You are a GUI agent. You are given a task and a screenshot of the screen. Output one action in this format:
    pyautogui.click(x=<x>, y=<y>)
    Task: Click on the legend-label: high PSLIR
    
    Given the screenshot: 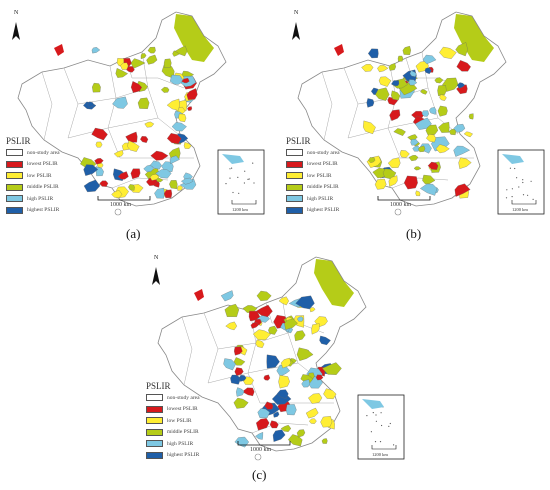 What is the action you would take?
    pyautogui.click(x=40, y=198)
    